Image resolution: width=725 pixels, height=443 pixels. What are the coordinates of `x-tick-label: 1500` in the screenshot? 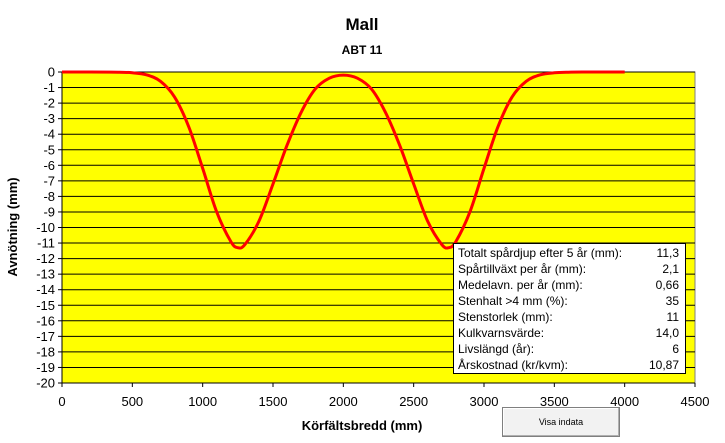 It's located at (273, 401).